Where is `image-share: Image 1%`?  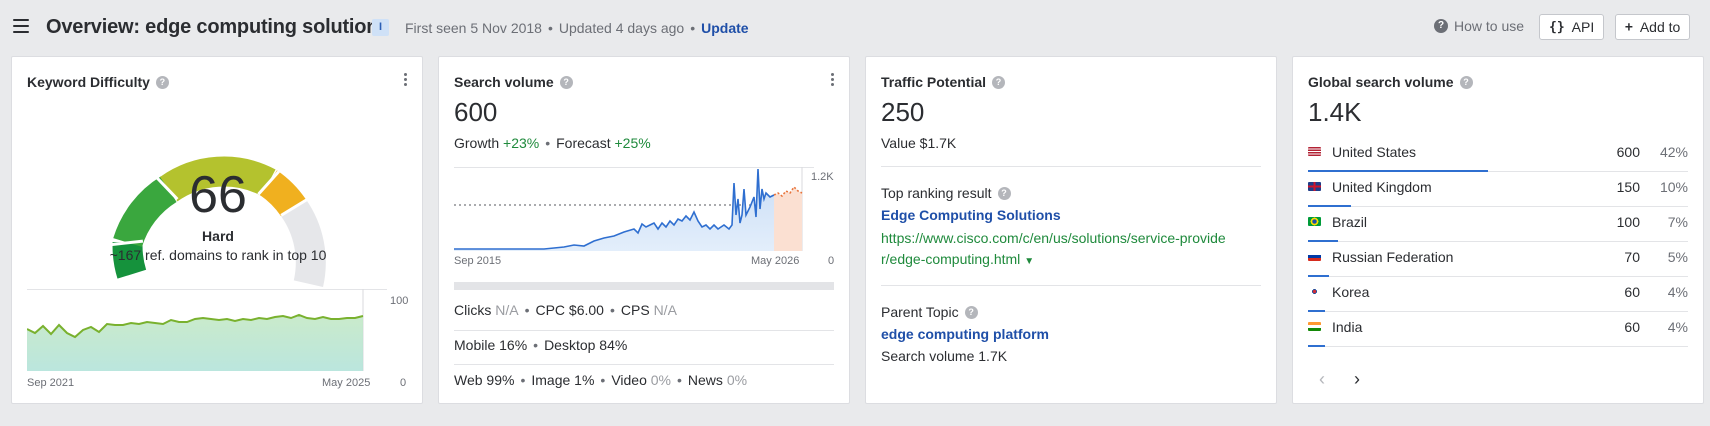
image-share: Image 1% is located at coordinates (563, 380).